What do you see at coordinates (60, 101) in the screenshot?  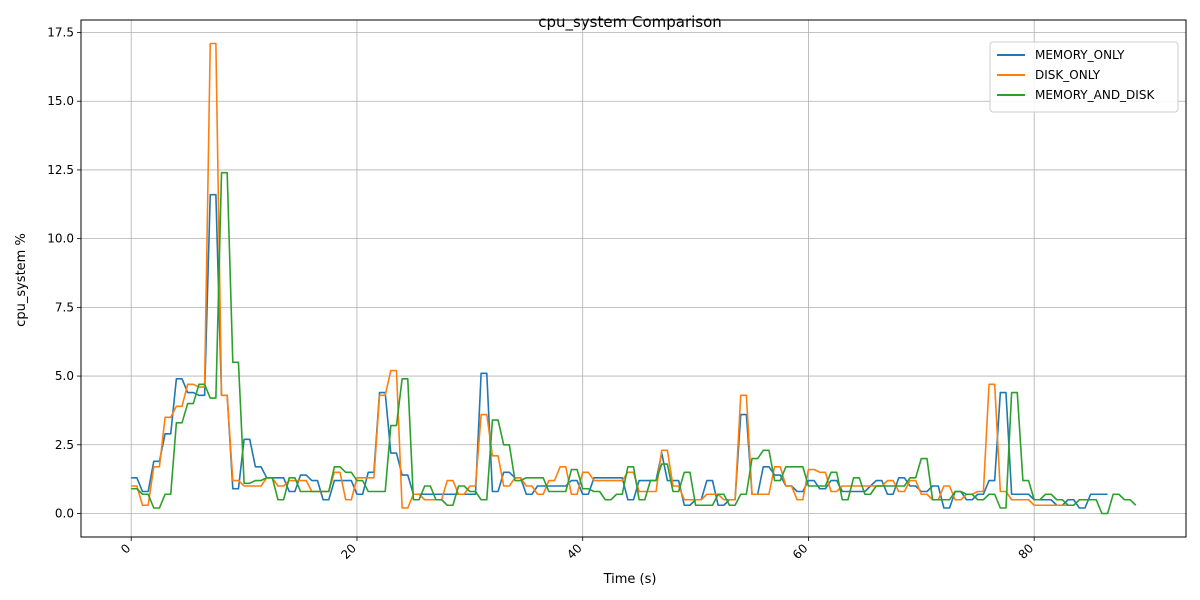 I see `y-tick-label: 15.0` at bounding box center [60, 101].